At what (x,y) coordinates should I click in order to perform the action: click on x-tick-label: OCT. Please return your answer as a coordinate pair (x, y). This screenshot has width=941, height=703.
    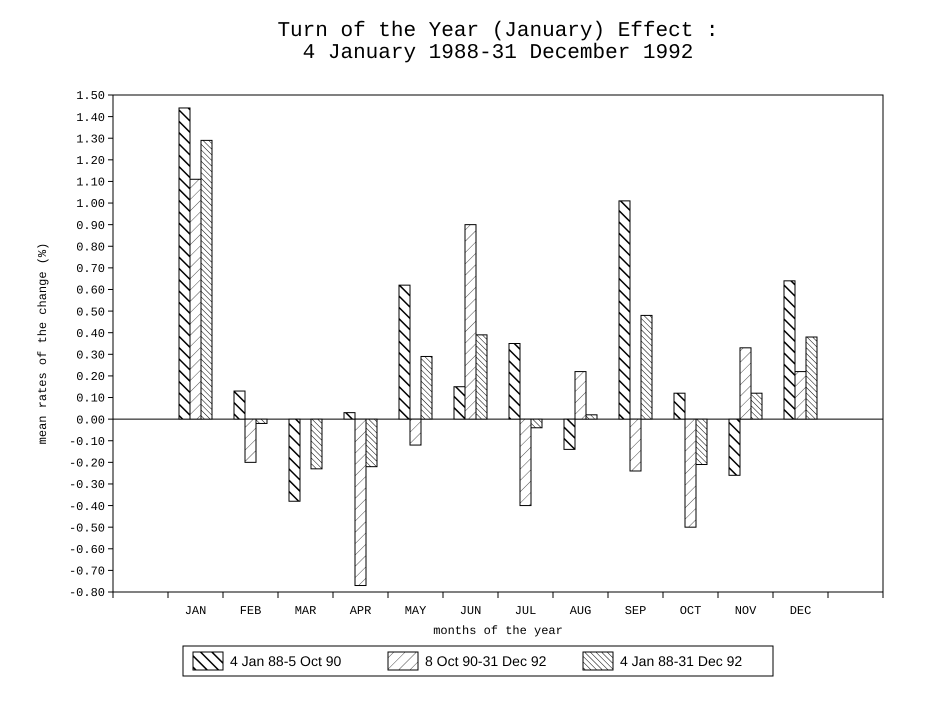
    Looking at the image, I should click on (691, 611).